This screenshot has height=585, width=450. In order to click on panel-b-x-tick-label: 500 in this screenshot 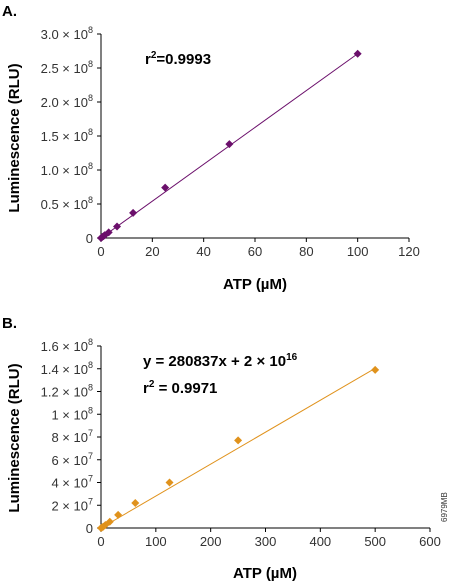, I will do `click(375, 541)`.